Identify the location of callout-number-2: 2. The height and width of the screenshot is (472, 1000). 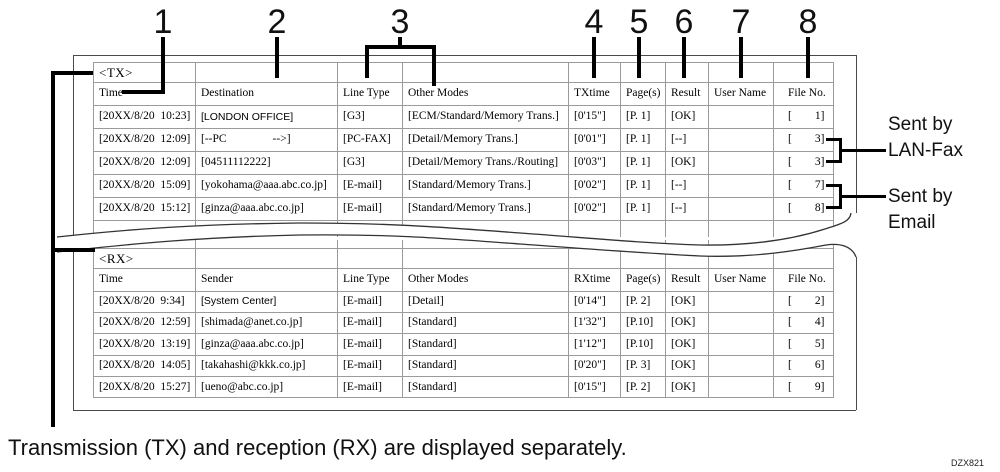
(277, 22).